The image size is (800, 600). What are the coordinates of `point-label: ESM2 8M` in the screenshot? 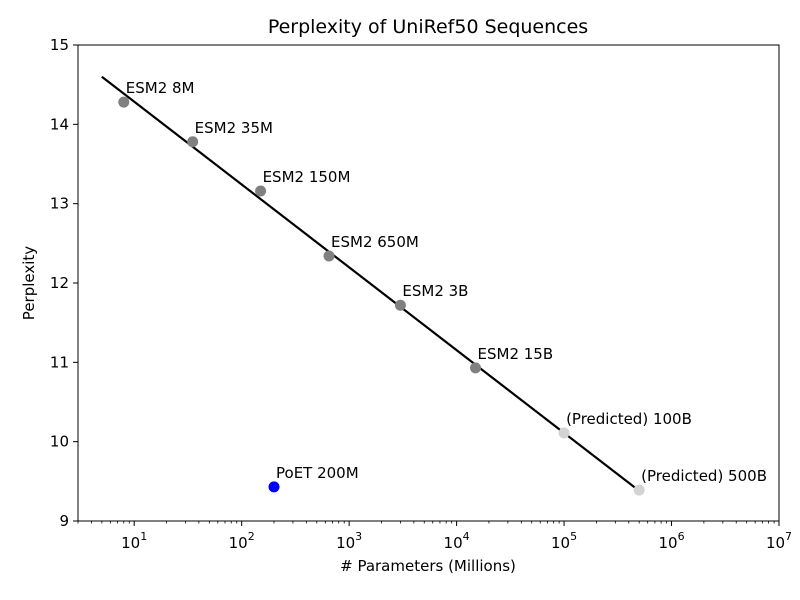 It's located at (160, 88).